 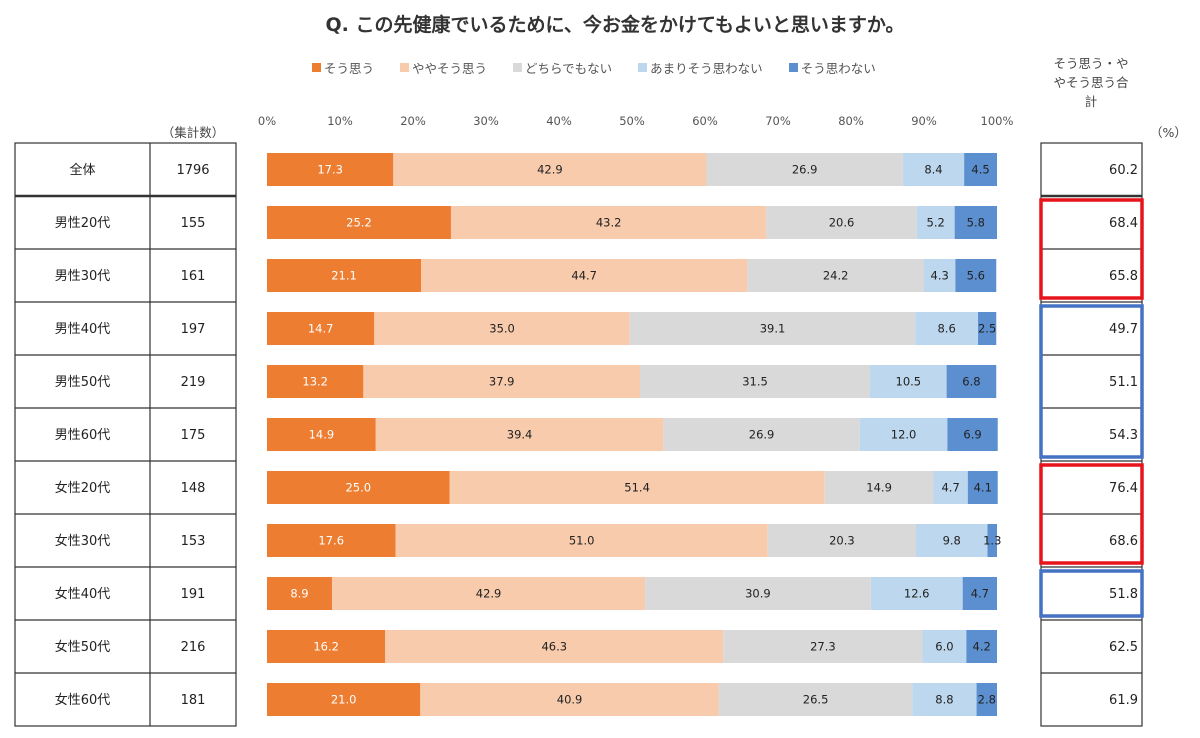 I want to click on row-total-8: 51.8, so click(x=1123, y=594).